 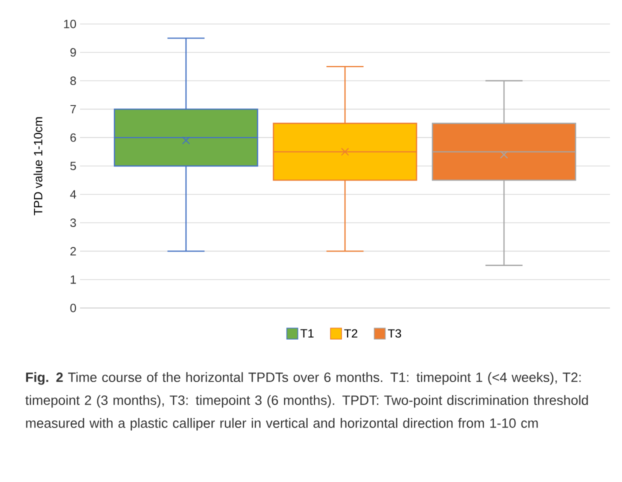 I want to click on y-tick-label: 10, so click(x=70, y=24).